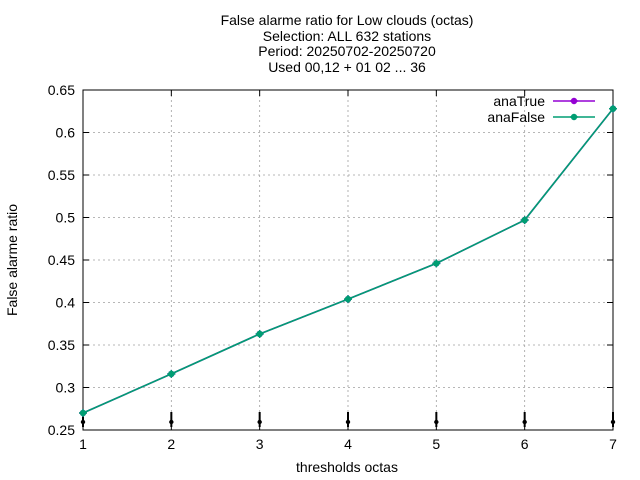 Image resolution: width=640 pixels, height=480 pixels. Describe the element at coordinates (519, 101) in the screenshot. I see `legend-label-anaTrue: anaTrue` at that location.